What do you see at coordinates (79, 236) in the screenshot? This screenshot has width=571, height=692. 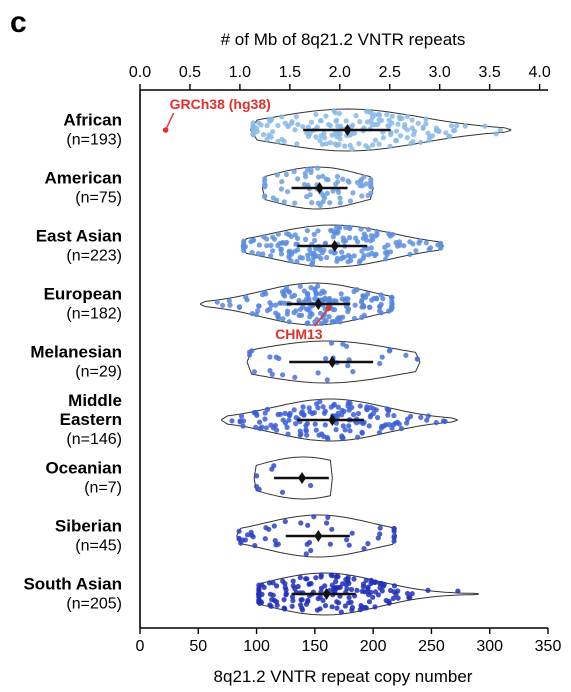 I see `category-label: East Asian` at bounding box center [79, 236].